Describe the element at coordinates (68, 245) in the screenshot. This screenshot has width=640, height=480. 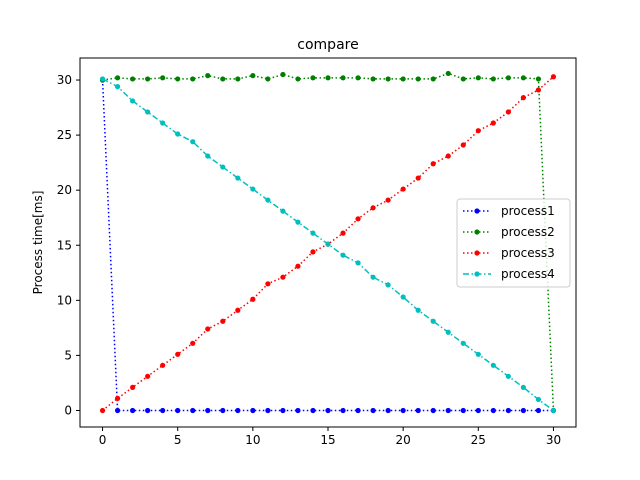
I see `y-axis-ticks: 0 5 10 15 20 25 30` at that location.